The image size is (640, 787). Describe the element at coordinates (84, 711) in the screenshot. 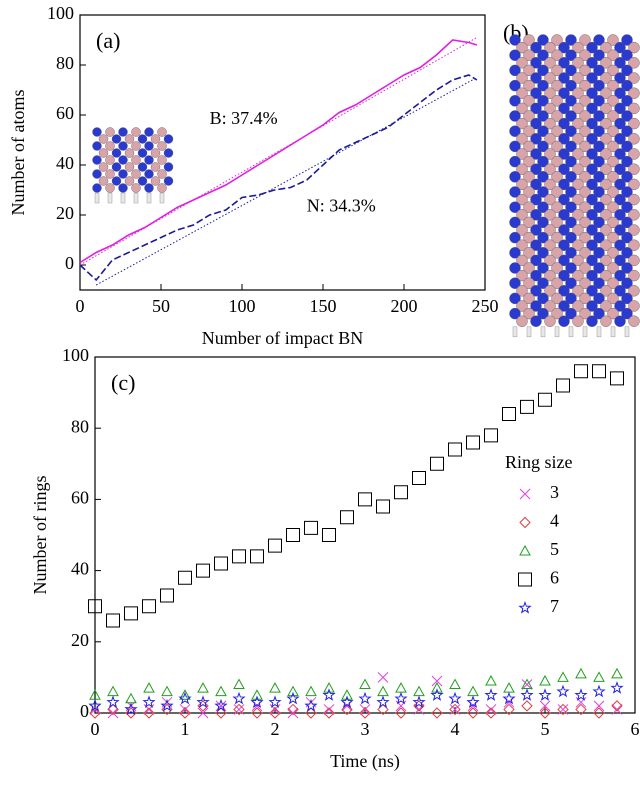

I see `y-tick-label: 0` at that location.